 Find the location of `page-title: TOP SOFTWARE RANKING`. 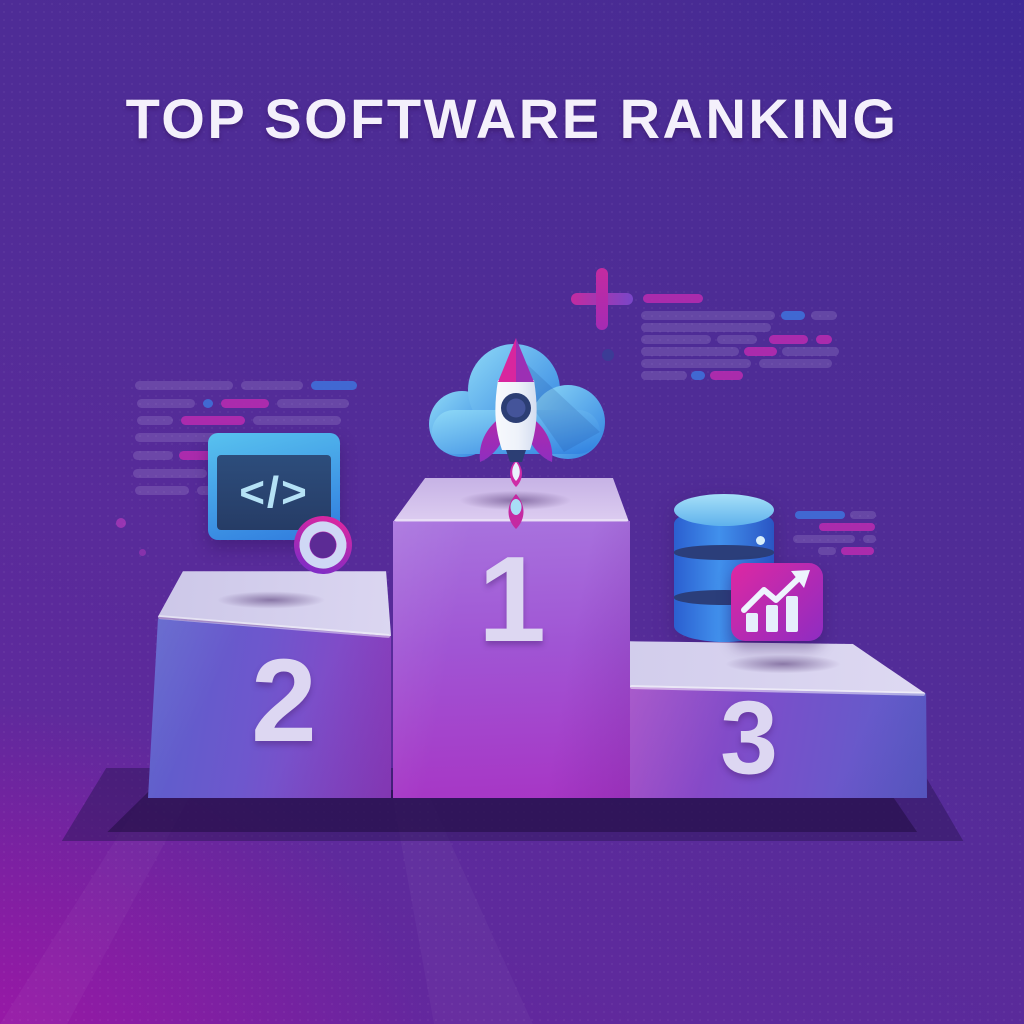

page-title: TOP SOFTWARE RANKING is located at coordinates (512, 118).